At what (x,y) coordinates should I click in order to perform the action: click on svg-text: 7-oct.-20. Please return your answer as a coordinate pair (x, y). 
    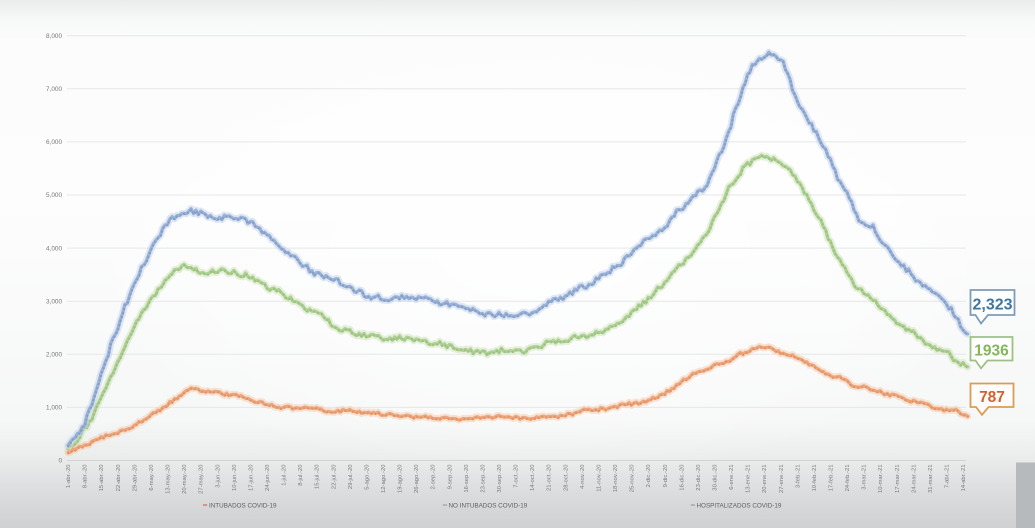
    Looking at the image, I should click on (517, 476).